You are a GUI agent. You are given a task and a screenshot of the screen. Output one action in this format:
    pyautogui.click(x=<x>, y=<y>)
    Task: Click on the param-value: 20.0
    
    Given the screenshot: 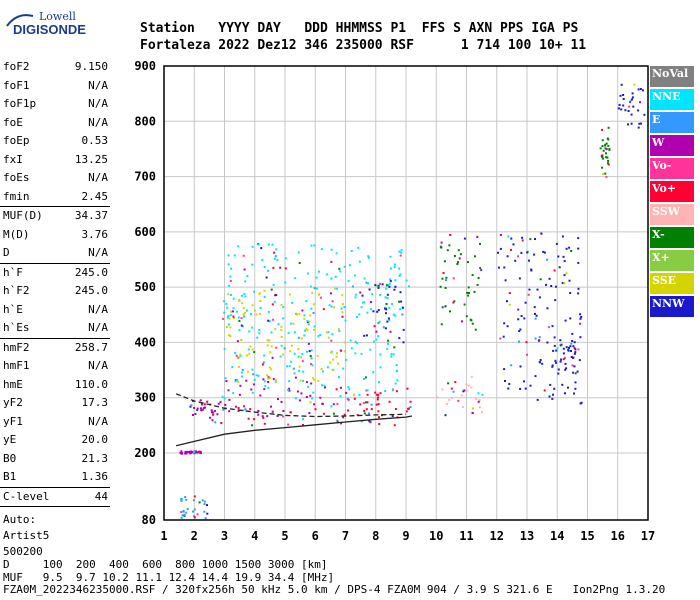 What is the action you would take?
    pyautogui.click(x=95, y=439)
    